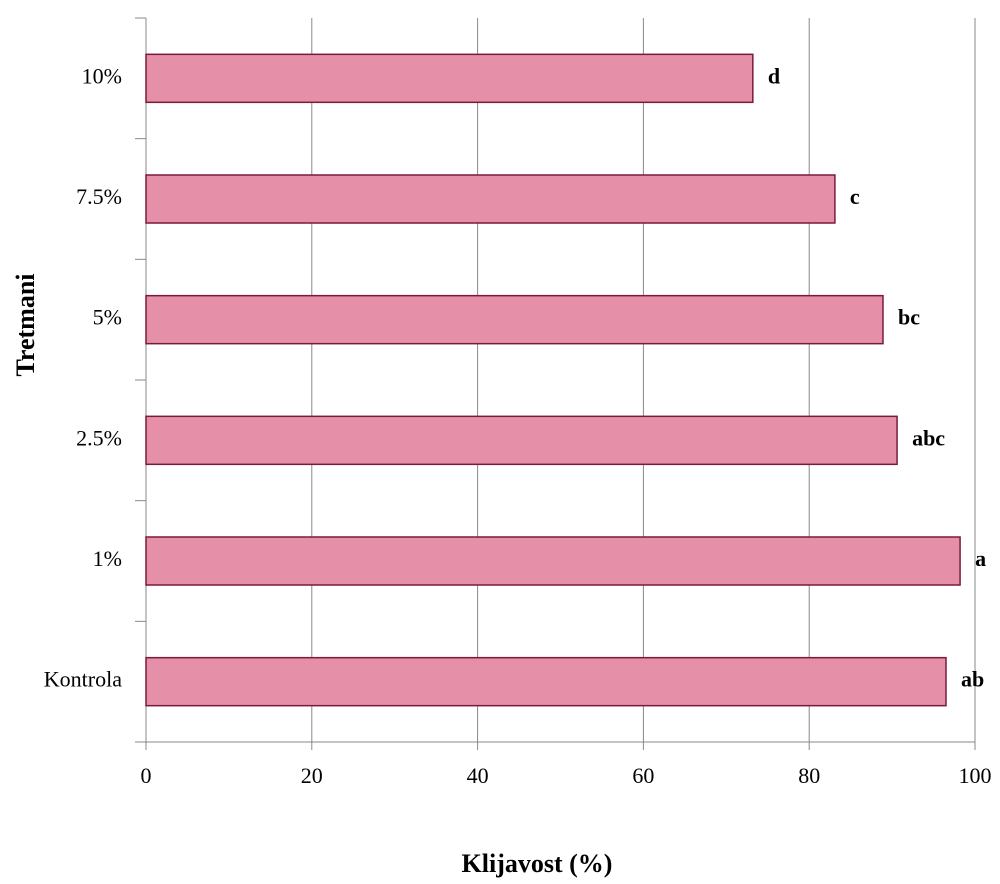  I want to click on y-tick-label: Kontrola, so click(83, 679).